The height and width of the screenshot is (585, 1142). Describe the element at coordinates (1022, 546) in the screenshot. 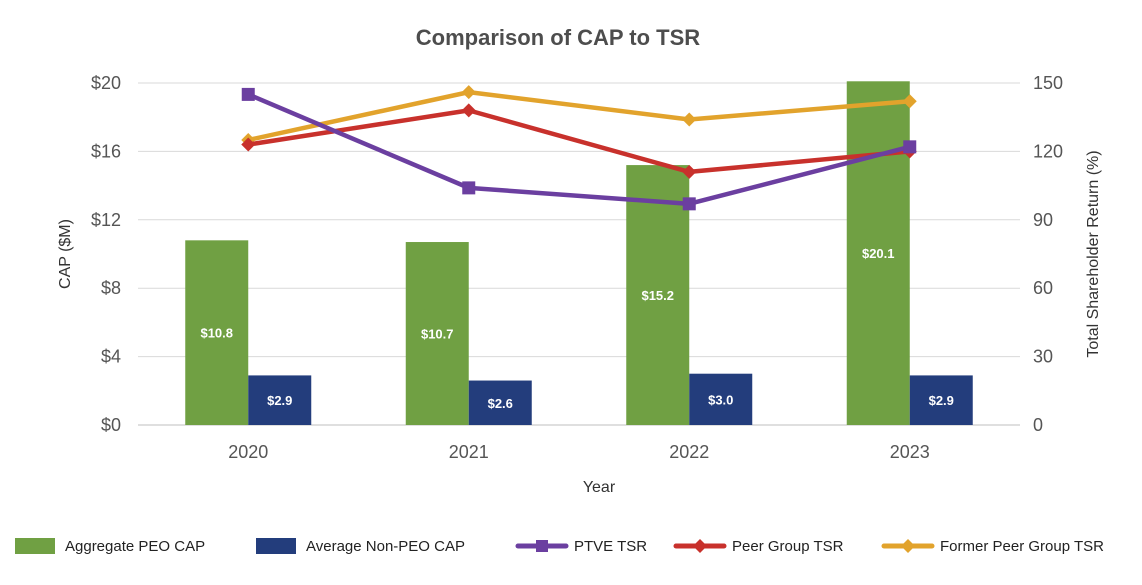

I see `former-peer-group-tsr-legend-label: Former Peer Group TSR` at that location.